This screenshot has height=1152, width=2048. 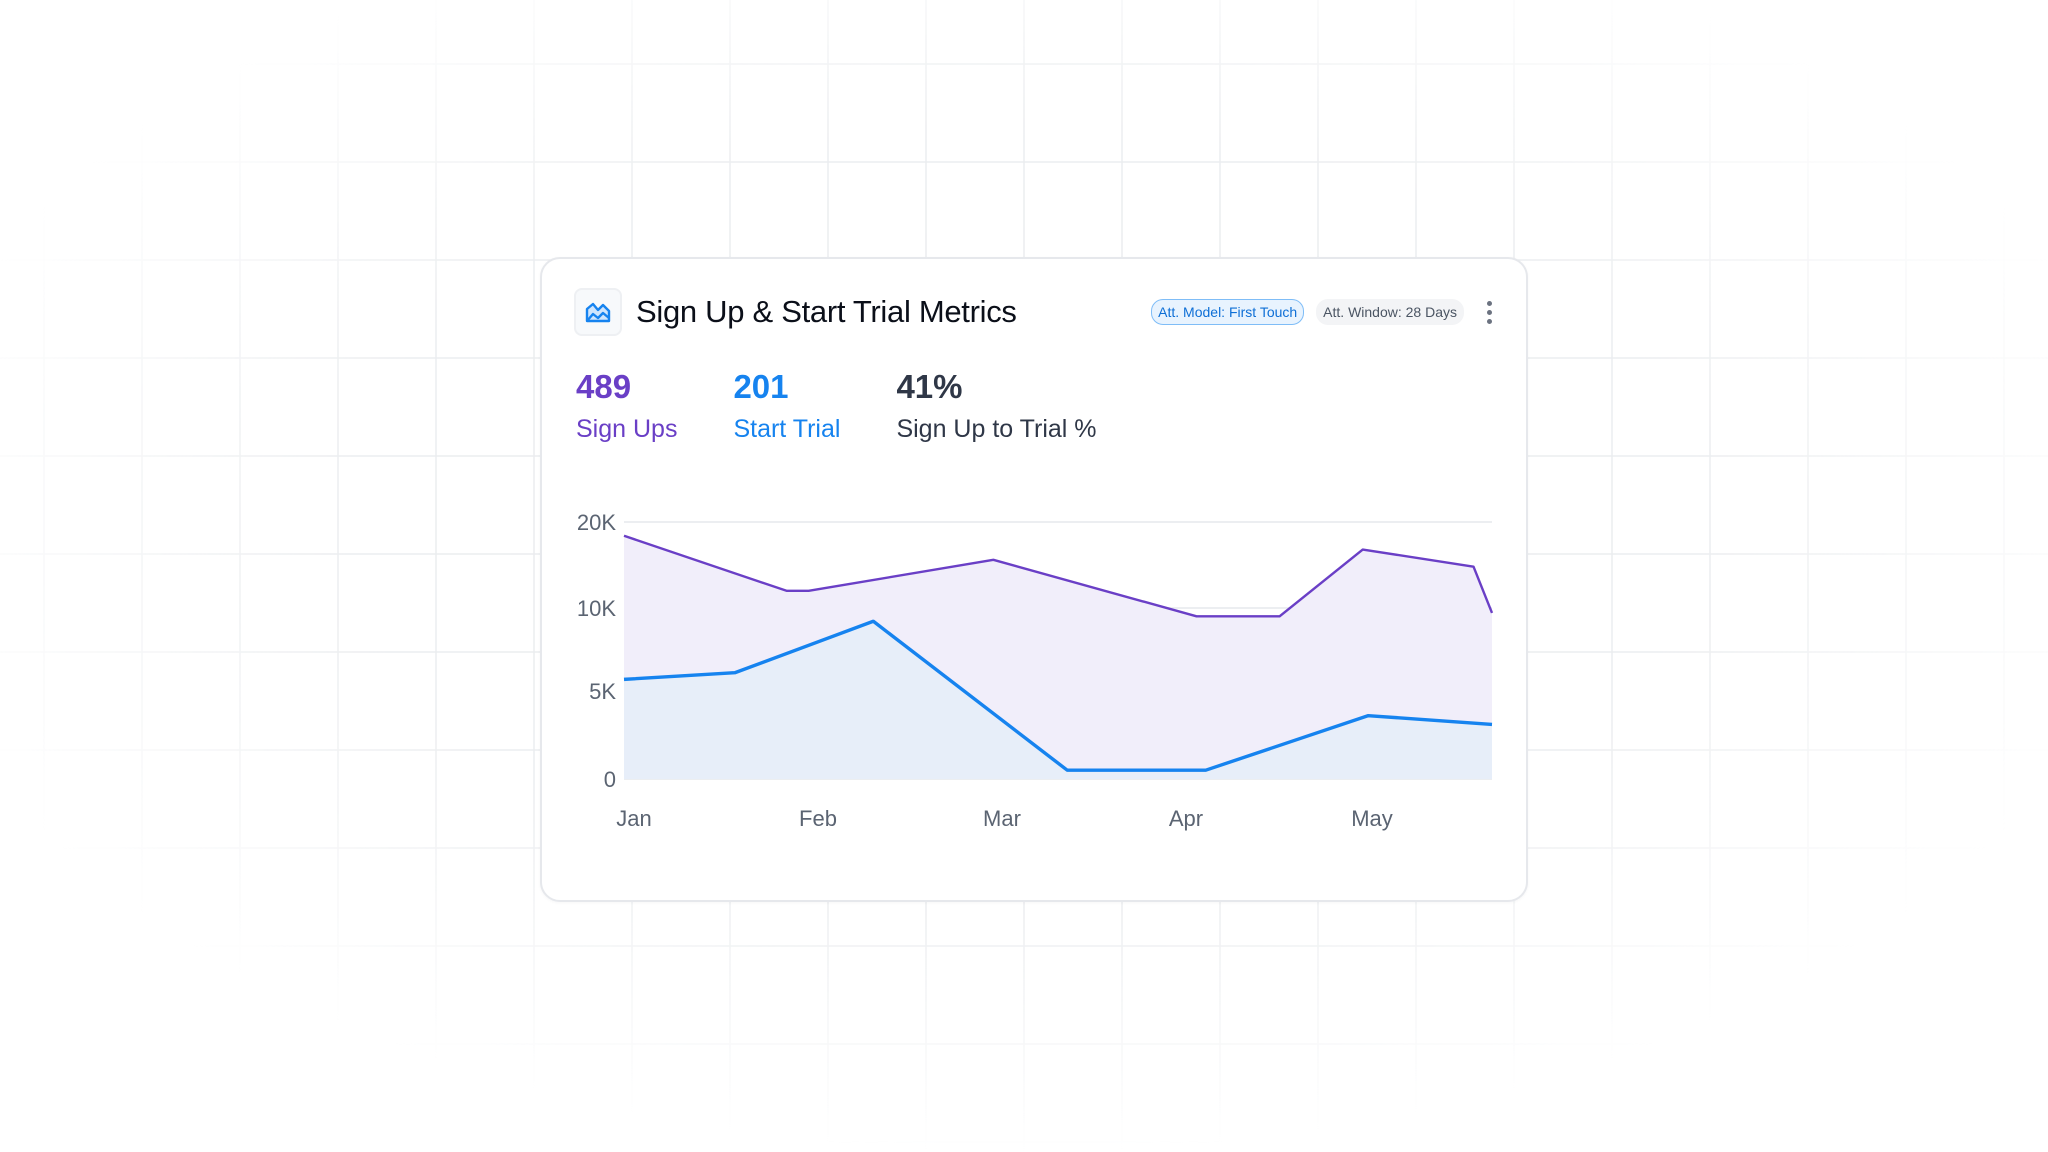 I want to click on y-tick-label: 10K, so click(x=596, y=608).